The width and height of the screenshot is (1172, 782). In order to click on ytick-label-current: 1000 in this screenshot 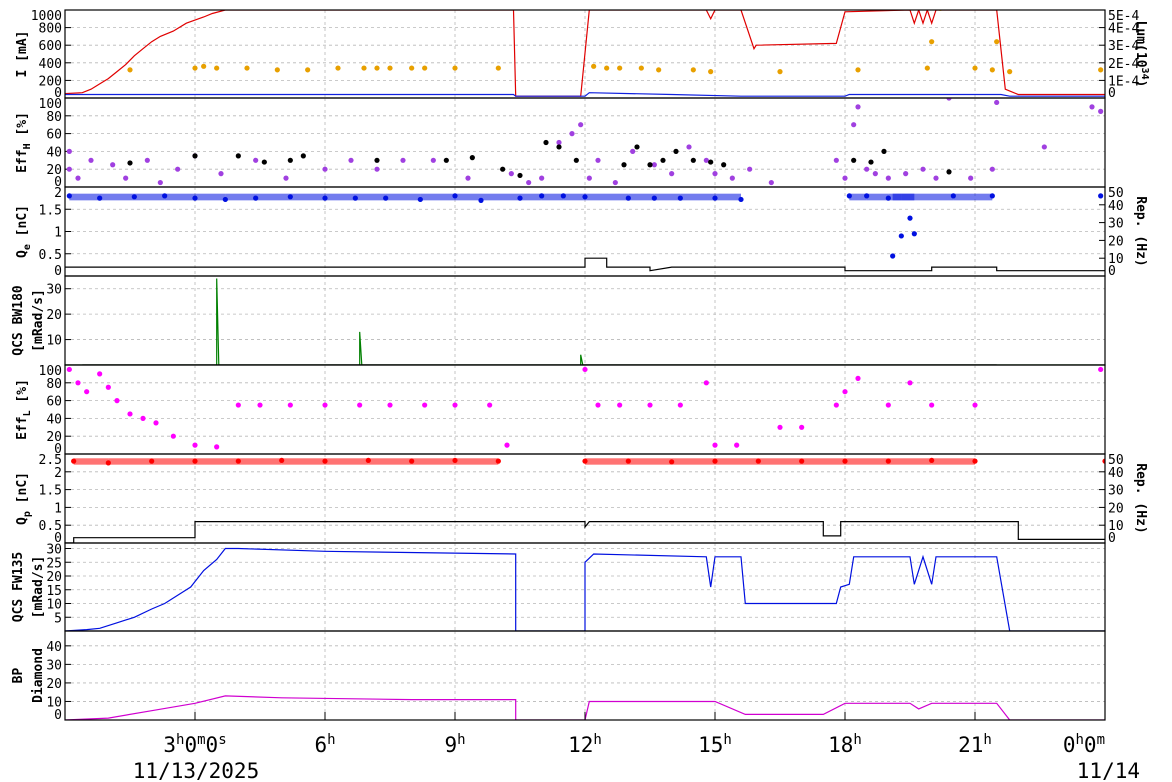, I will do `click(46, 16)`.